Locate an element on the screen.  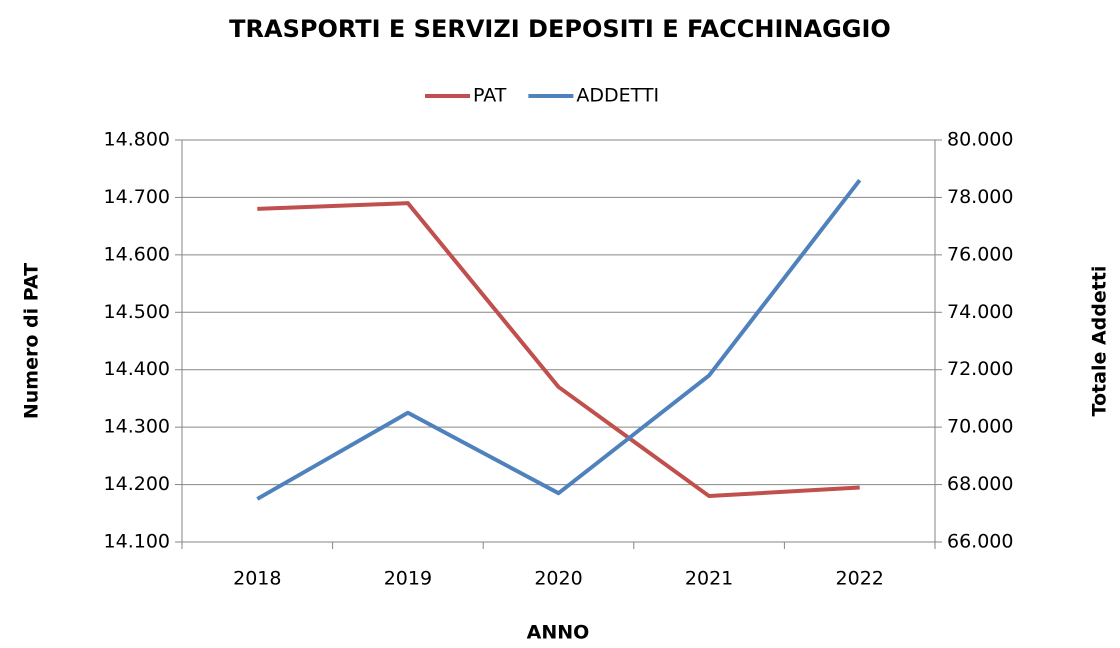
x-axis-title: ANNO is located at coordinates (558, 633).